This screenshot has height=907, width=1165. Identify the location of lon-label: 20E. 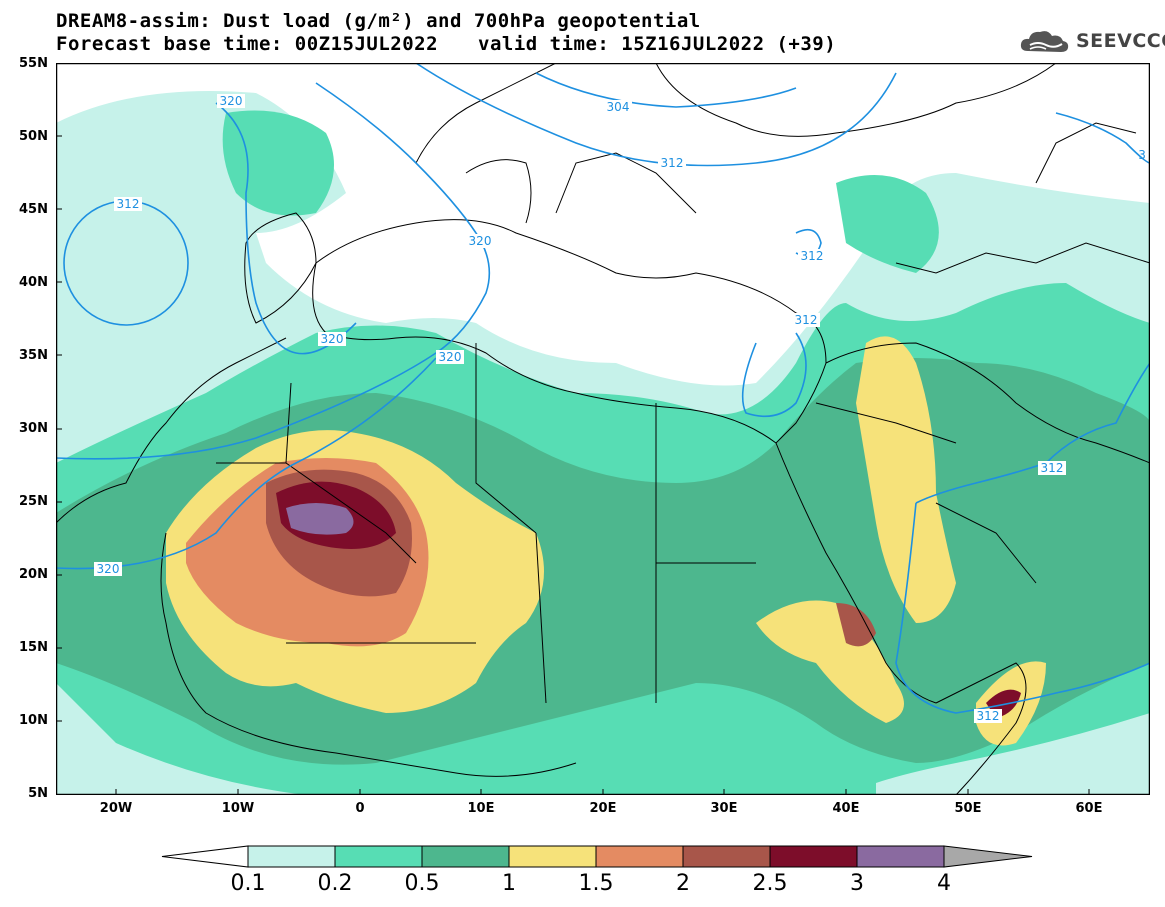
(603, 808).